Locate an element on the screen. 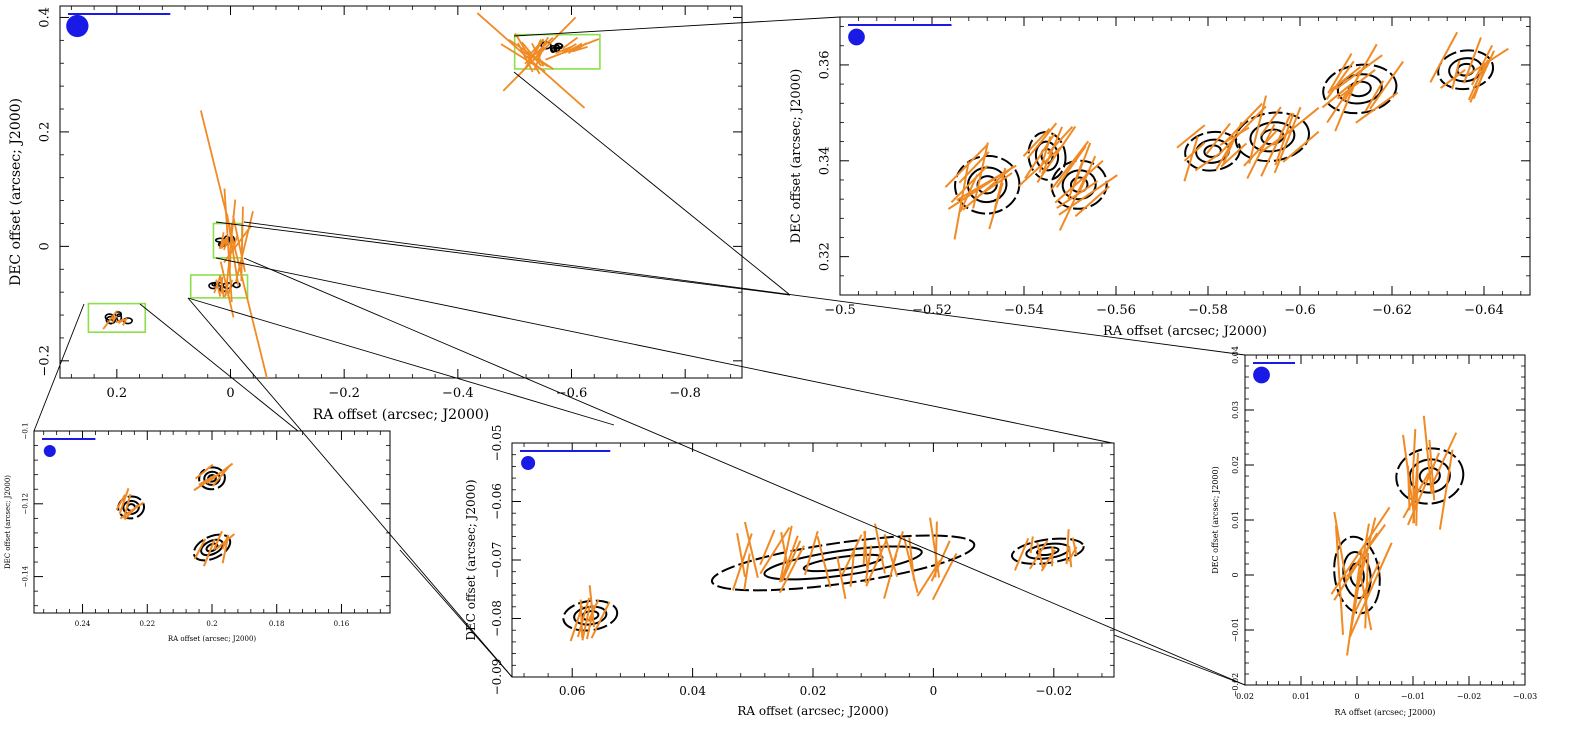  y-tick-label: 0.36 is located at coordinates (824, 64).